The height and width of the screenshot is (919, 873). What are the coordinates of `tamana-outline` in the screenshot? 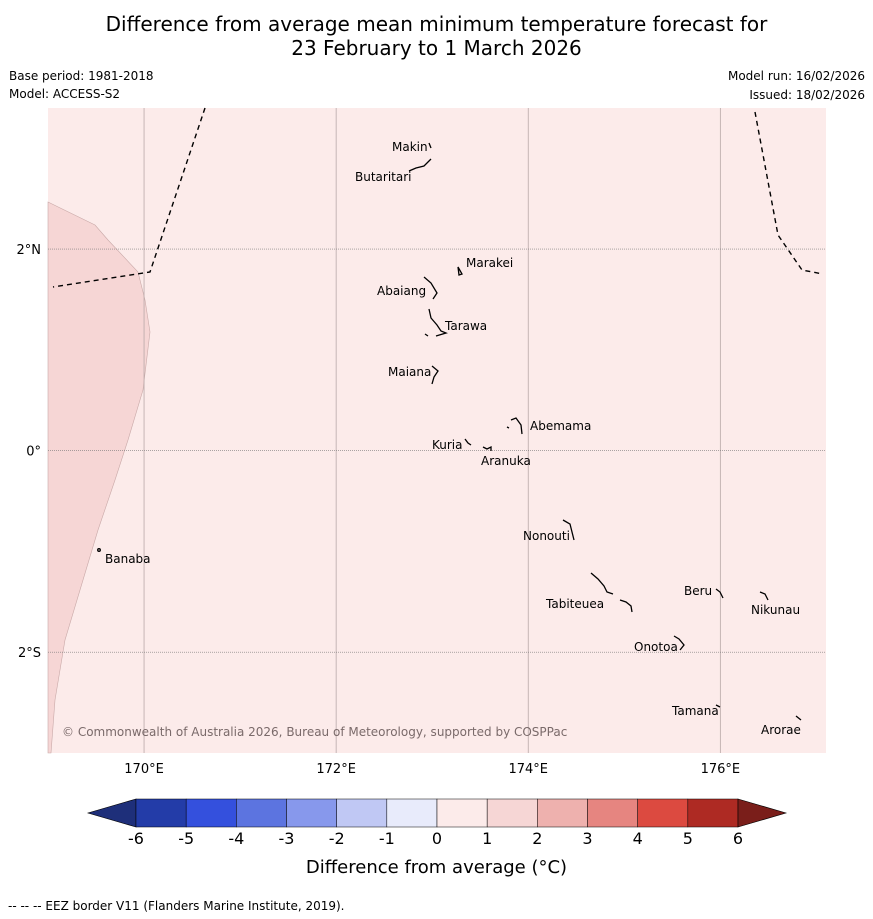 It's located at (718, 706).